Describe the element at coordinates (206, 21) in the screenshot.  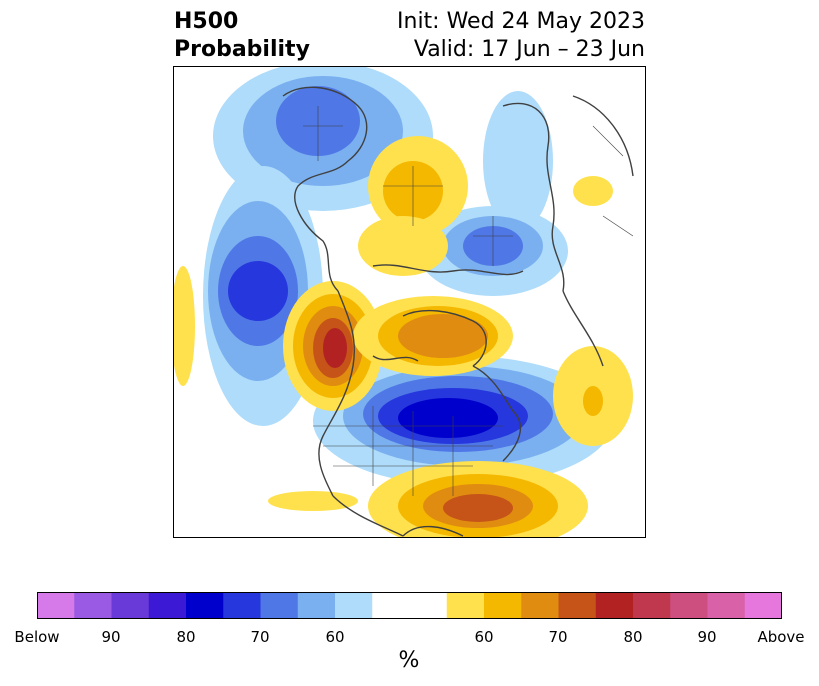
I see `title-field: H500` at that location.